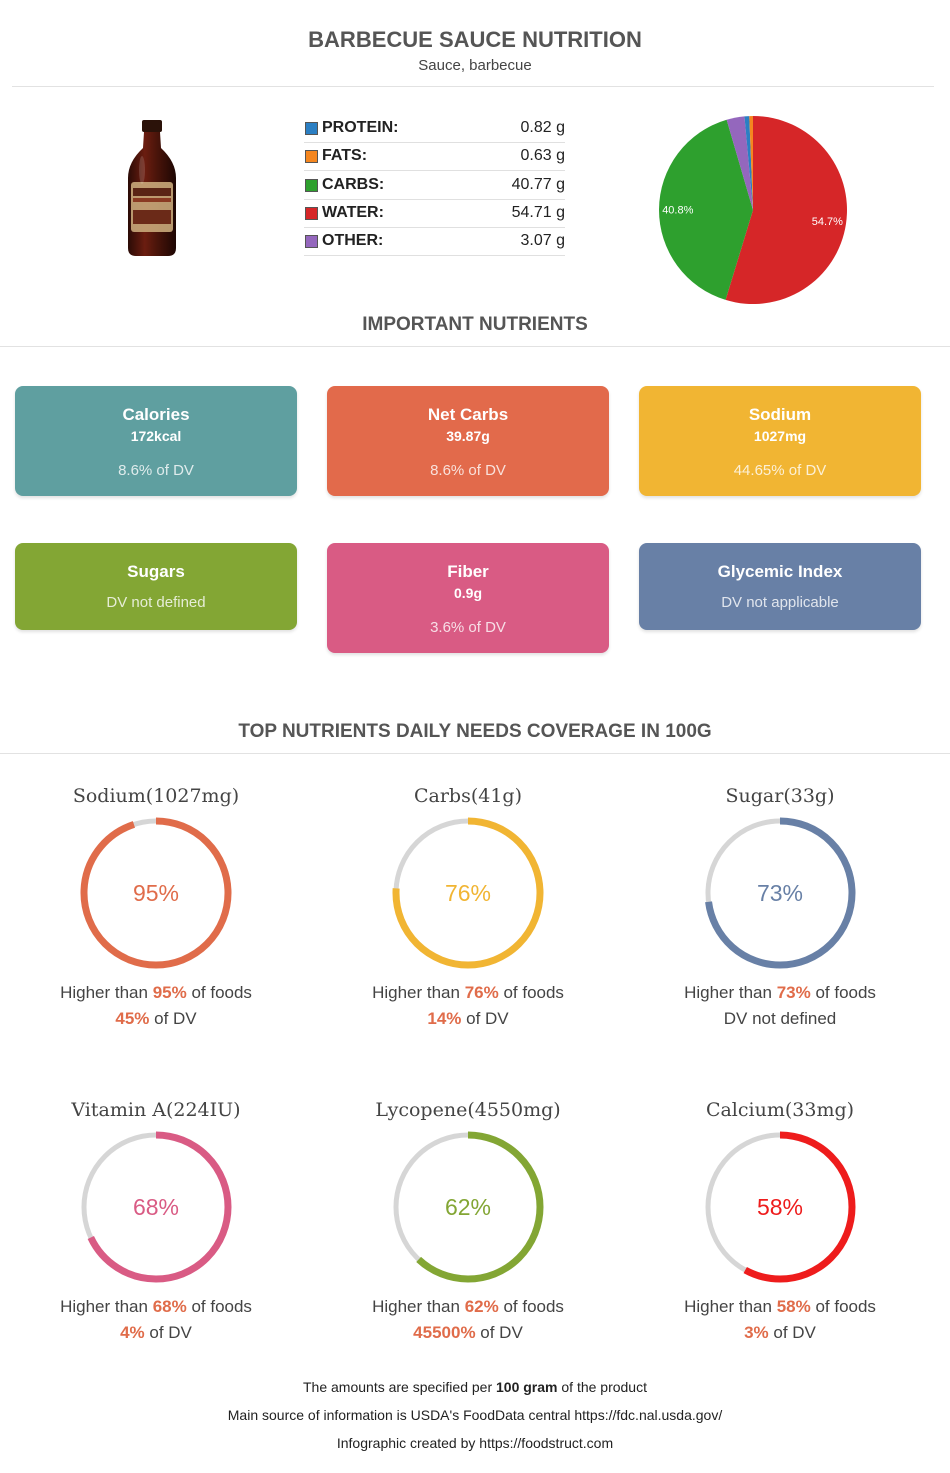 This screenshot has height=1473, width=950. What do you see at coordinates (156, 436) in the screenshot?
I see `card-value: 172kcal` at bounding box center [156, 436].